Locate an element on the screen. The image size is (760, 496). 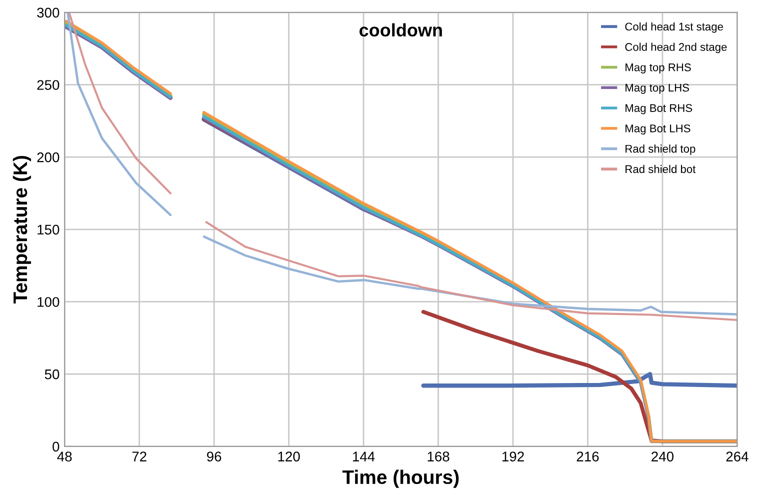
x-tick-label: 168 is located at coordinates (439, 457).